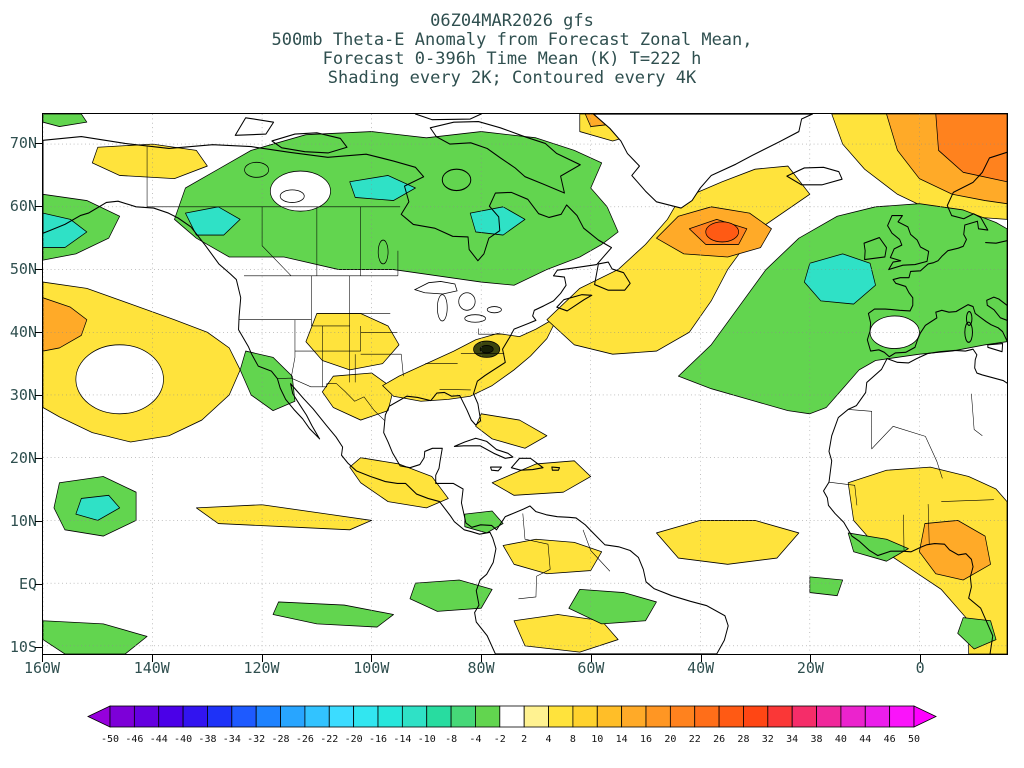 The image size is (1024, 768). I want to click on region-south-pacific-negative, so click(95, 637).